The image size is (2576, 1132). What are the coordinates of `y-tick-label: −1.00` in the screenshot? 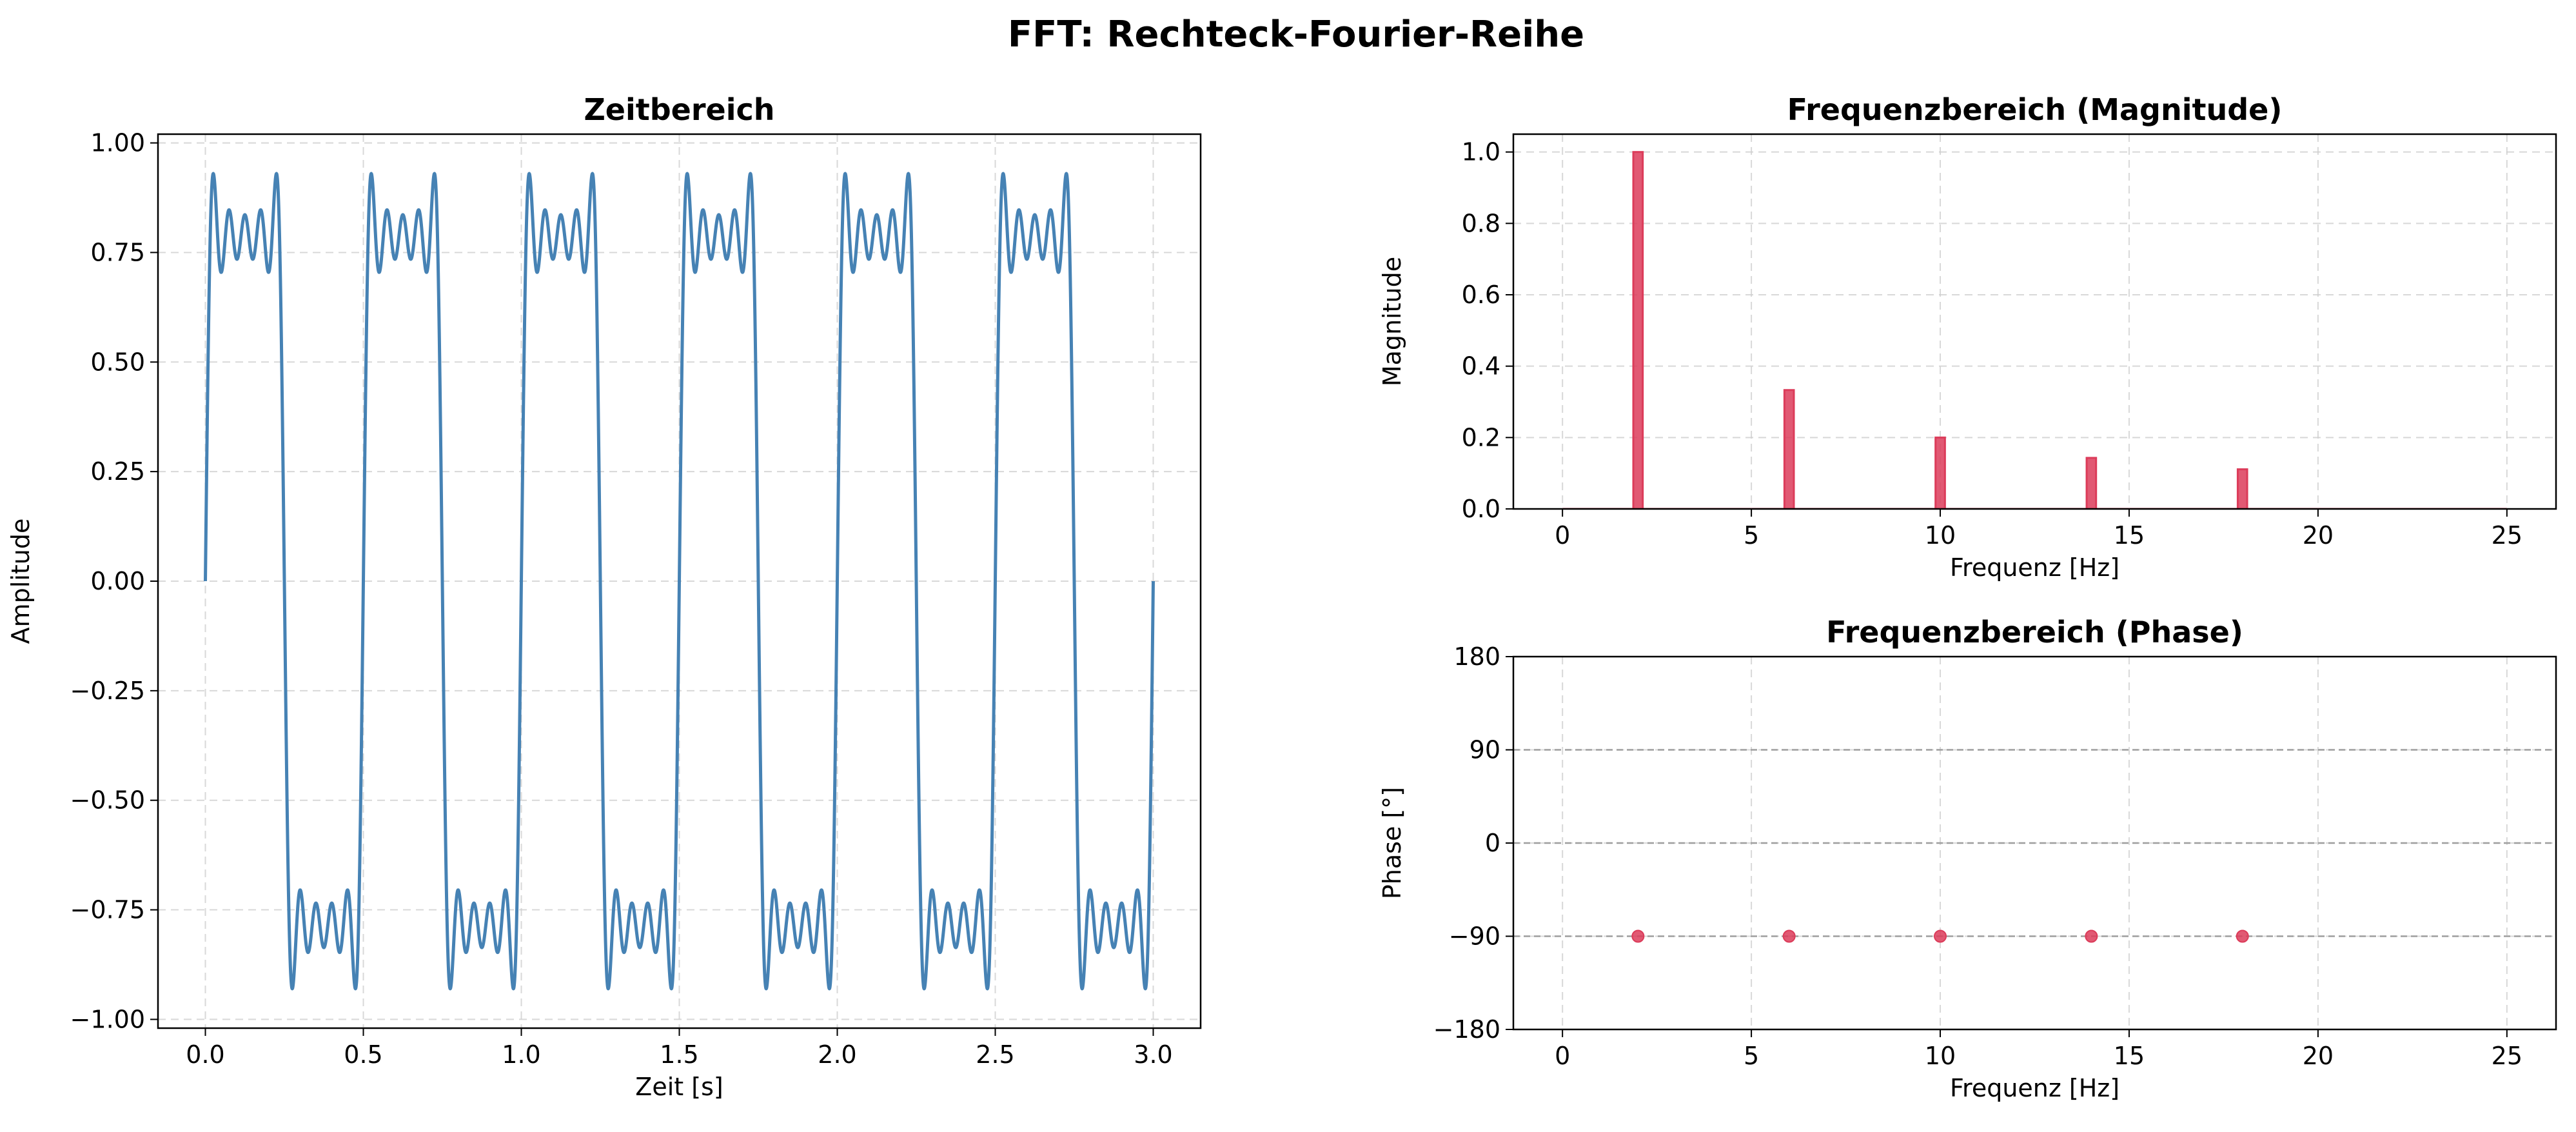 It's located at (107, 1019).